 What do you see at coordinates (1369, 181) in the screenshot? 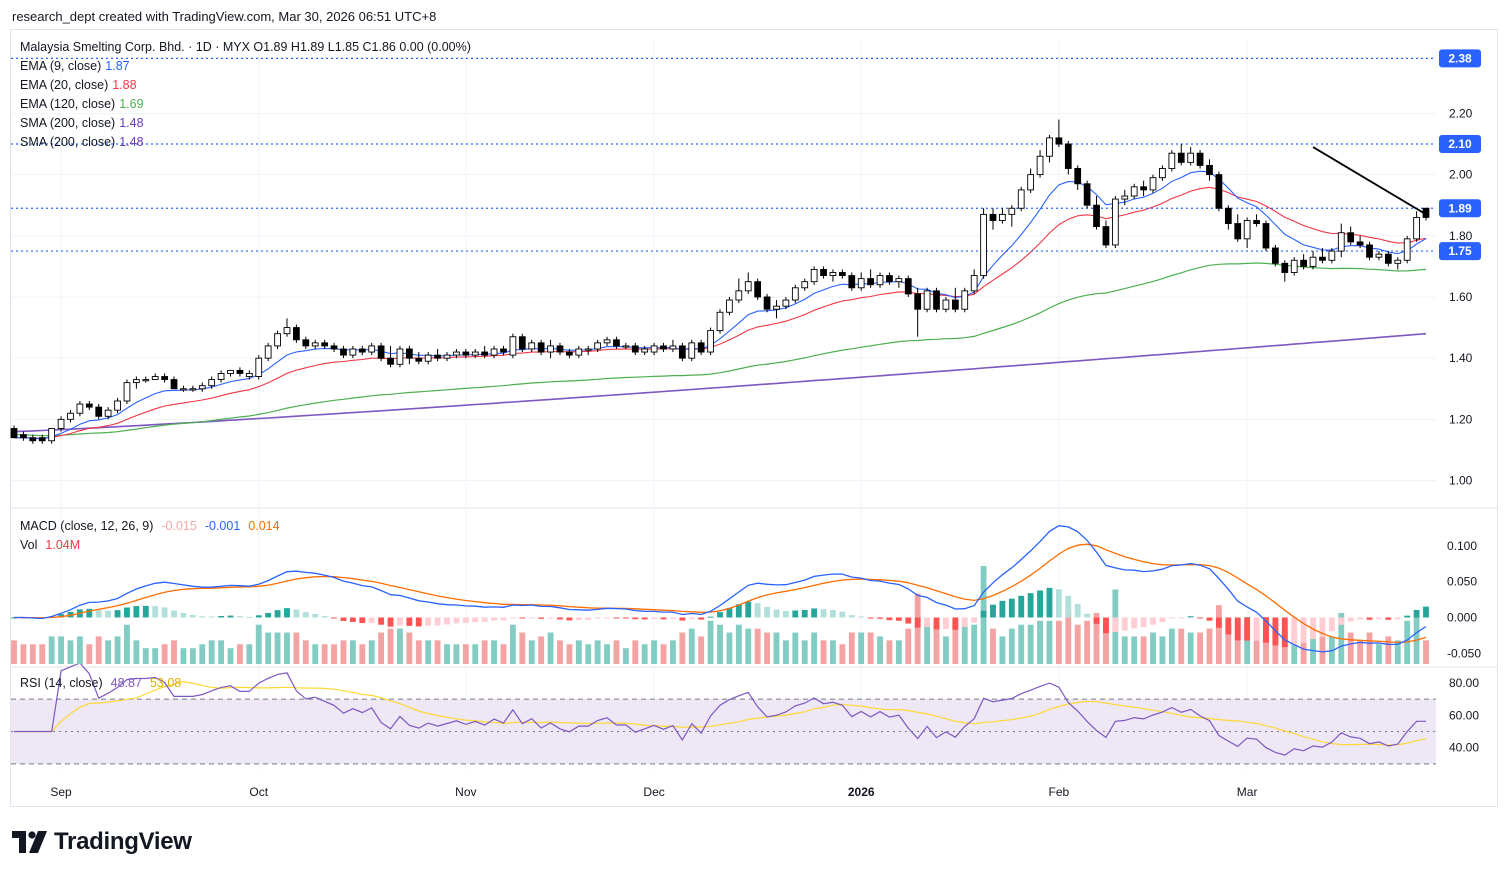
I see `trendline` at bounding box center [1369, 181].